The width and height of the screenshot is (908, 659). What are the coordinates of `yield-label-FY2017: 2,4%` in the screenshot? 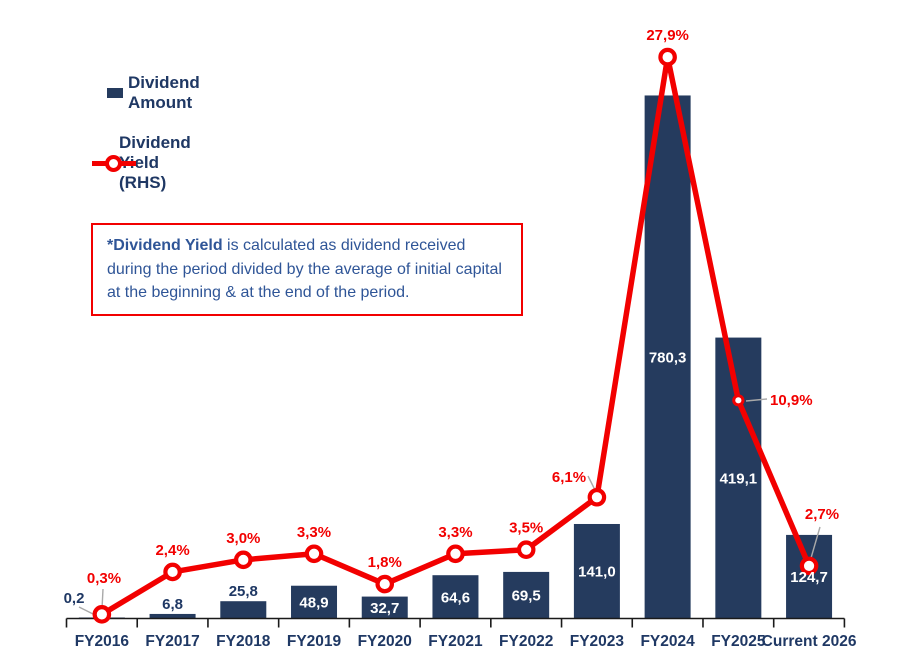 It's located at (172, 550).